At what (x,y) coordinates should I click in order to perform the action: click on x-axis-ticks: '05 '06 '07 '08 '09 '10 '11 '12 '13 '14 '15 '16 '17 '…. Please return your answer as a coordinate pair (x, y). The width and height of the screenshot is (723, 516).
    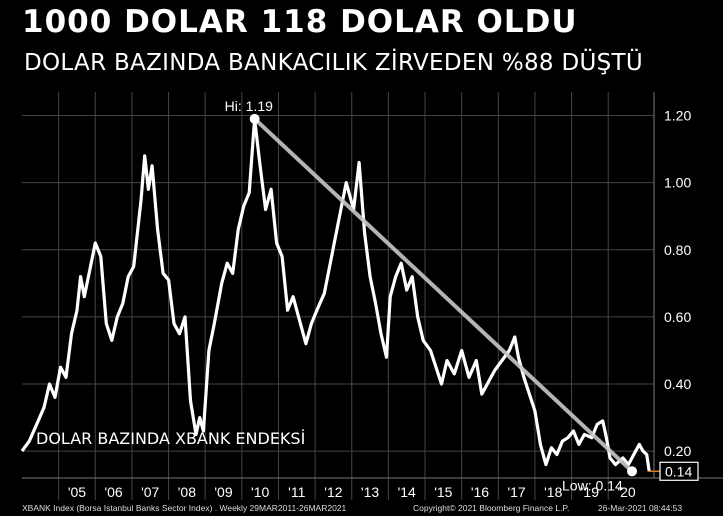
    Looking at the image, I should click on (352, 492).